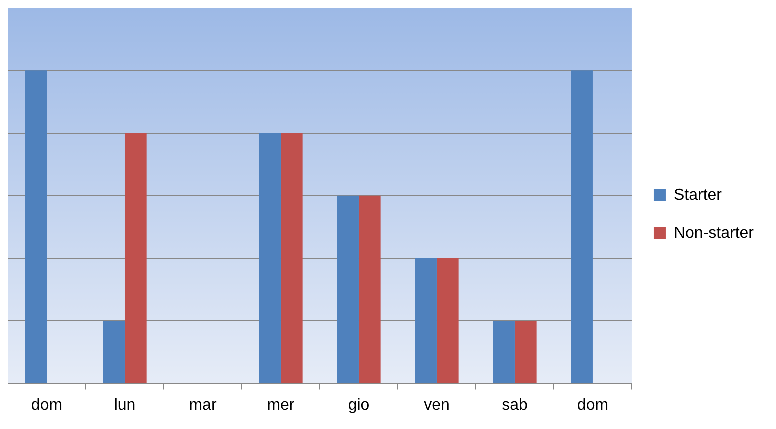 The width and height of the screenshot is (776, 429). What do you see at coordinates (203, 405) in the screenshot?
I see `x-tick-label: mar` at bounding box center [203, 405].